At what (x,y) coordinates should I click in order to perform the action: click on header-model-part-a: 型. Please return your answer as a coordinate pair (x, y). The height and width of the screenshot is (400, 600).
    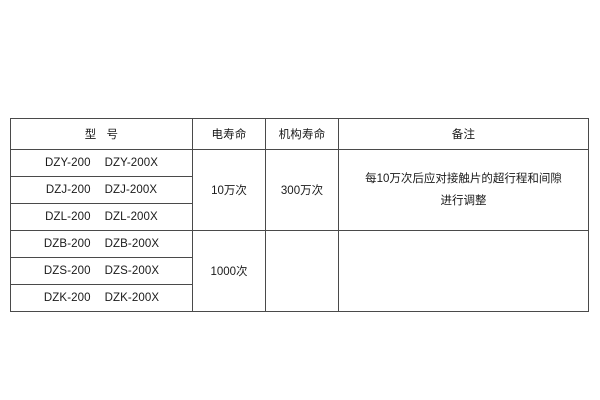
    Looking at the image, I should click on (90, 135).